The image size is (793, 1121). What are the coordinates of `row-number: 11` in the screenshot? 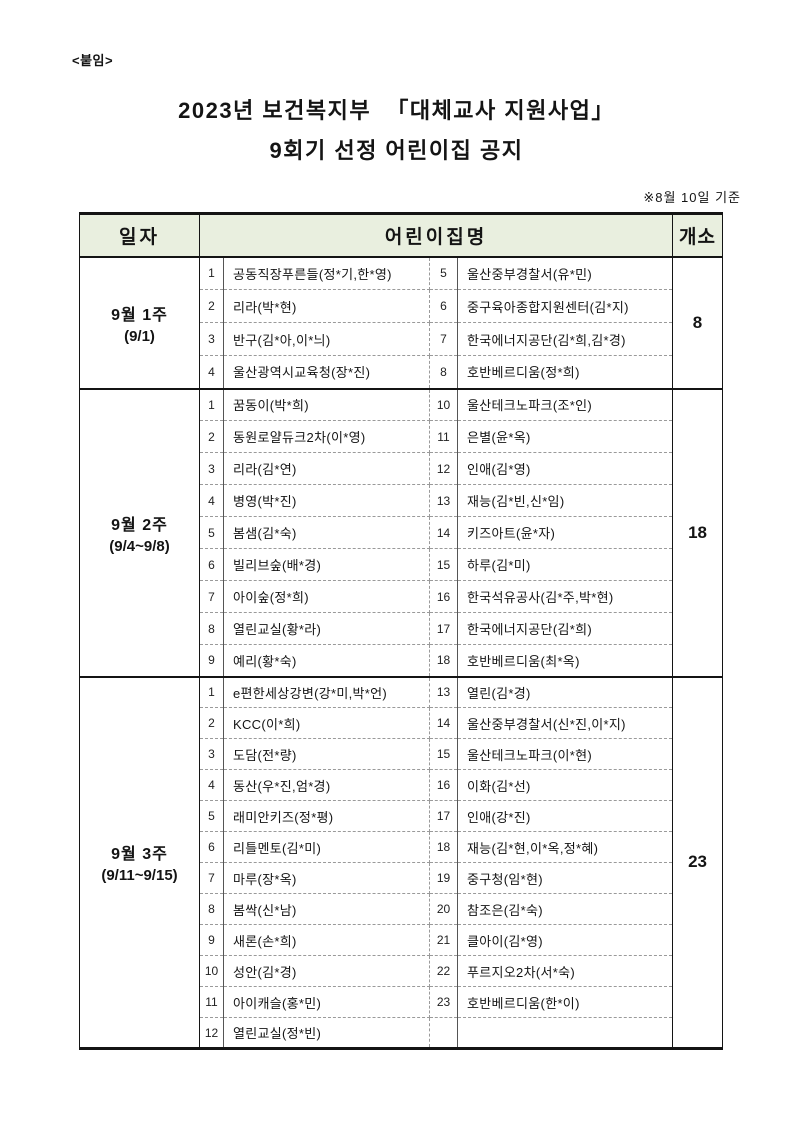 It's located at (211, 1002).